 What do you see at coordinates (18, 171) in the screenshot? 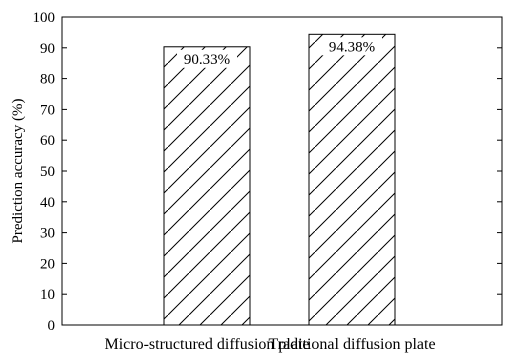
I see `y-axis-title: Prediction accuracy (%)` at bounding box center [18, 171].